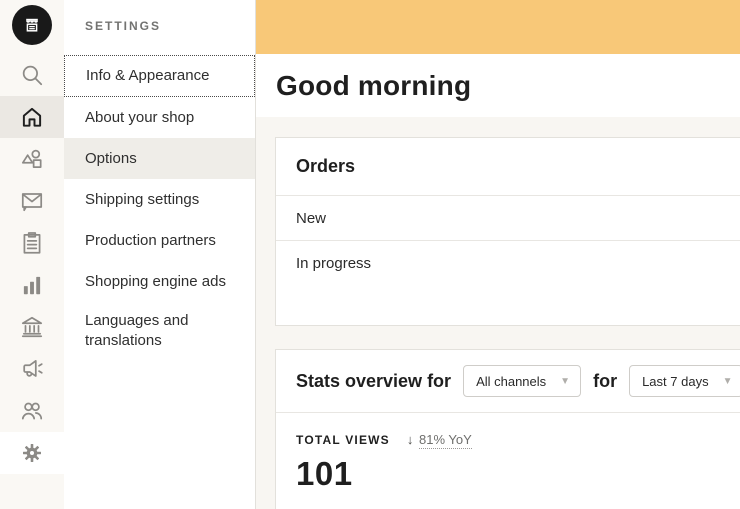 This screenshot has width=740, height=509. I want to click on channel-dropdown: All channels ▼, so click(522, 381).